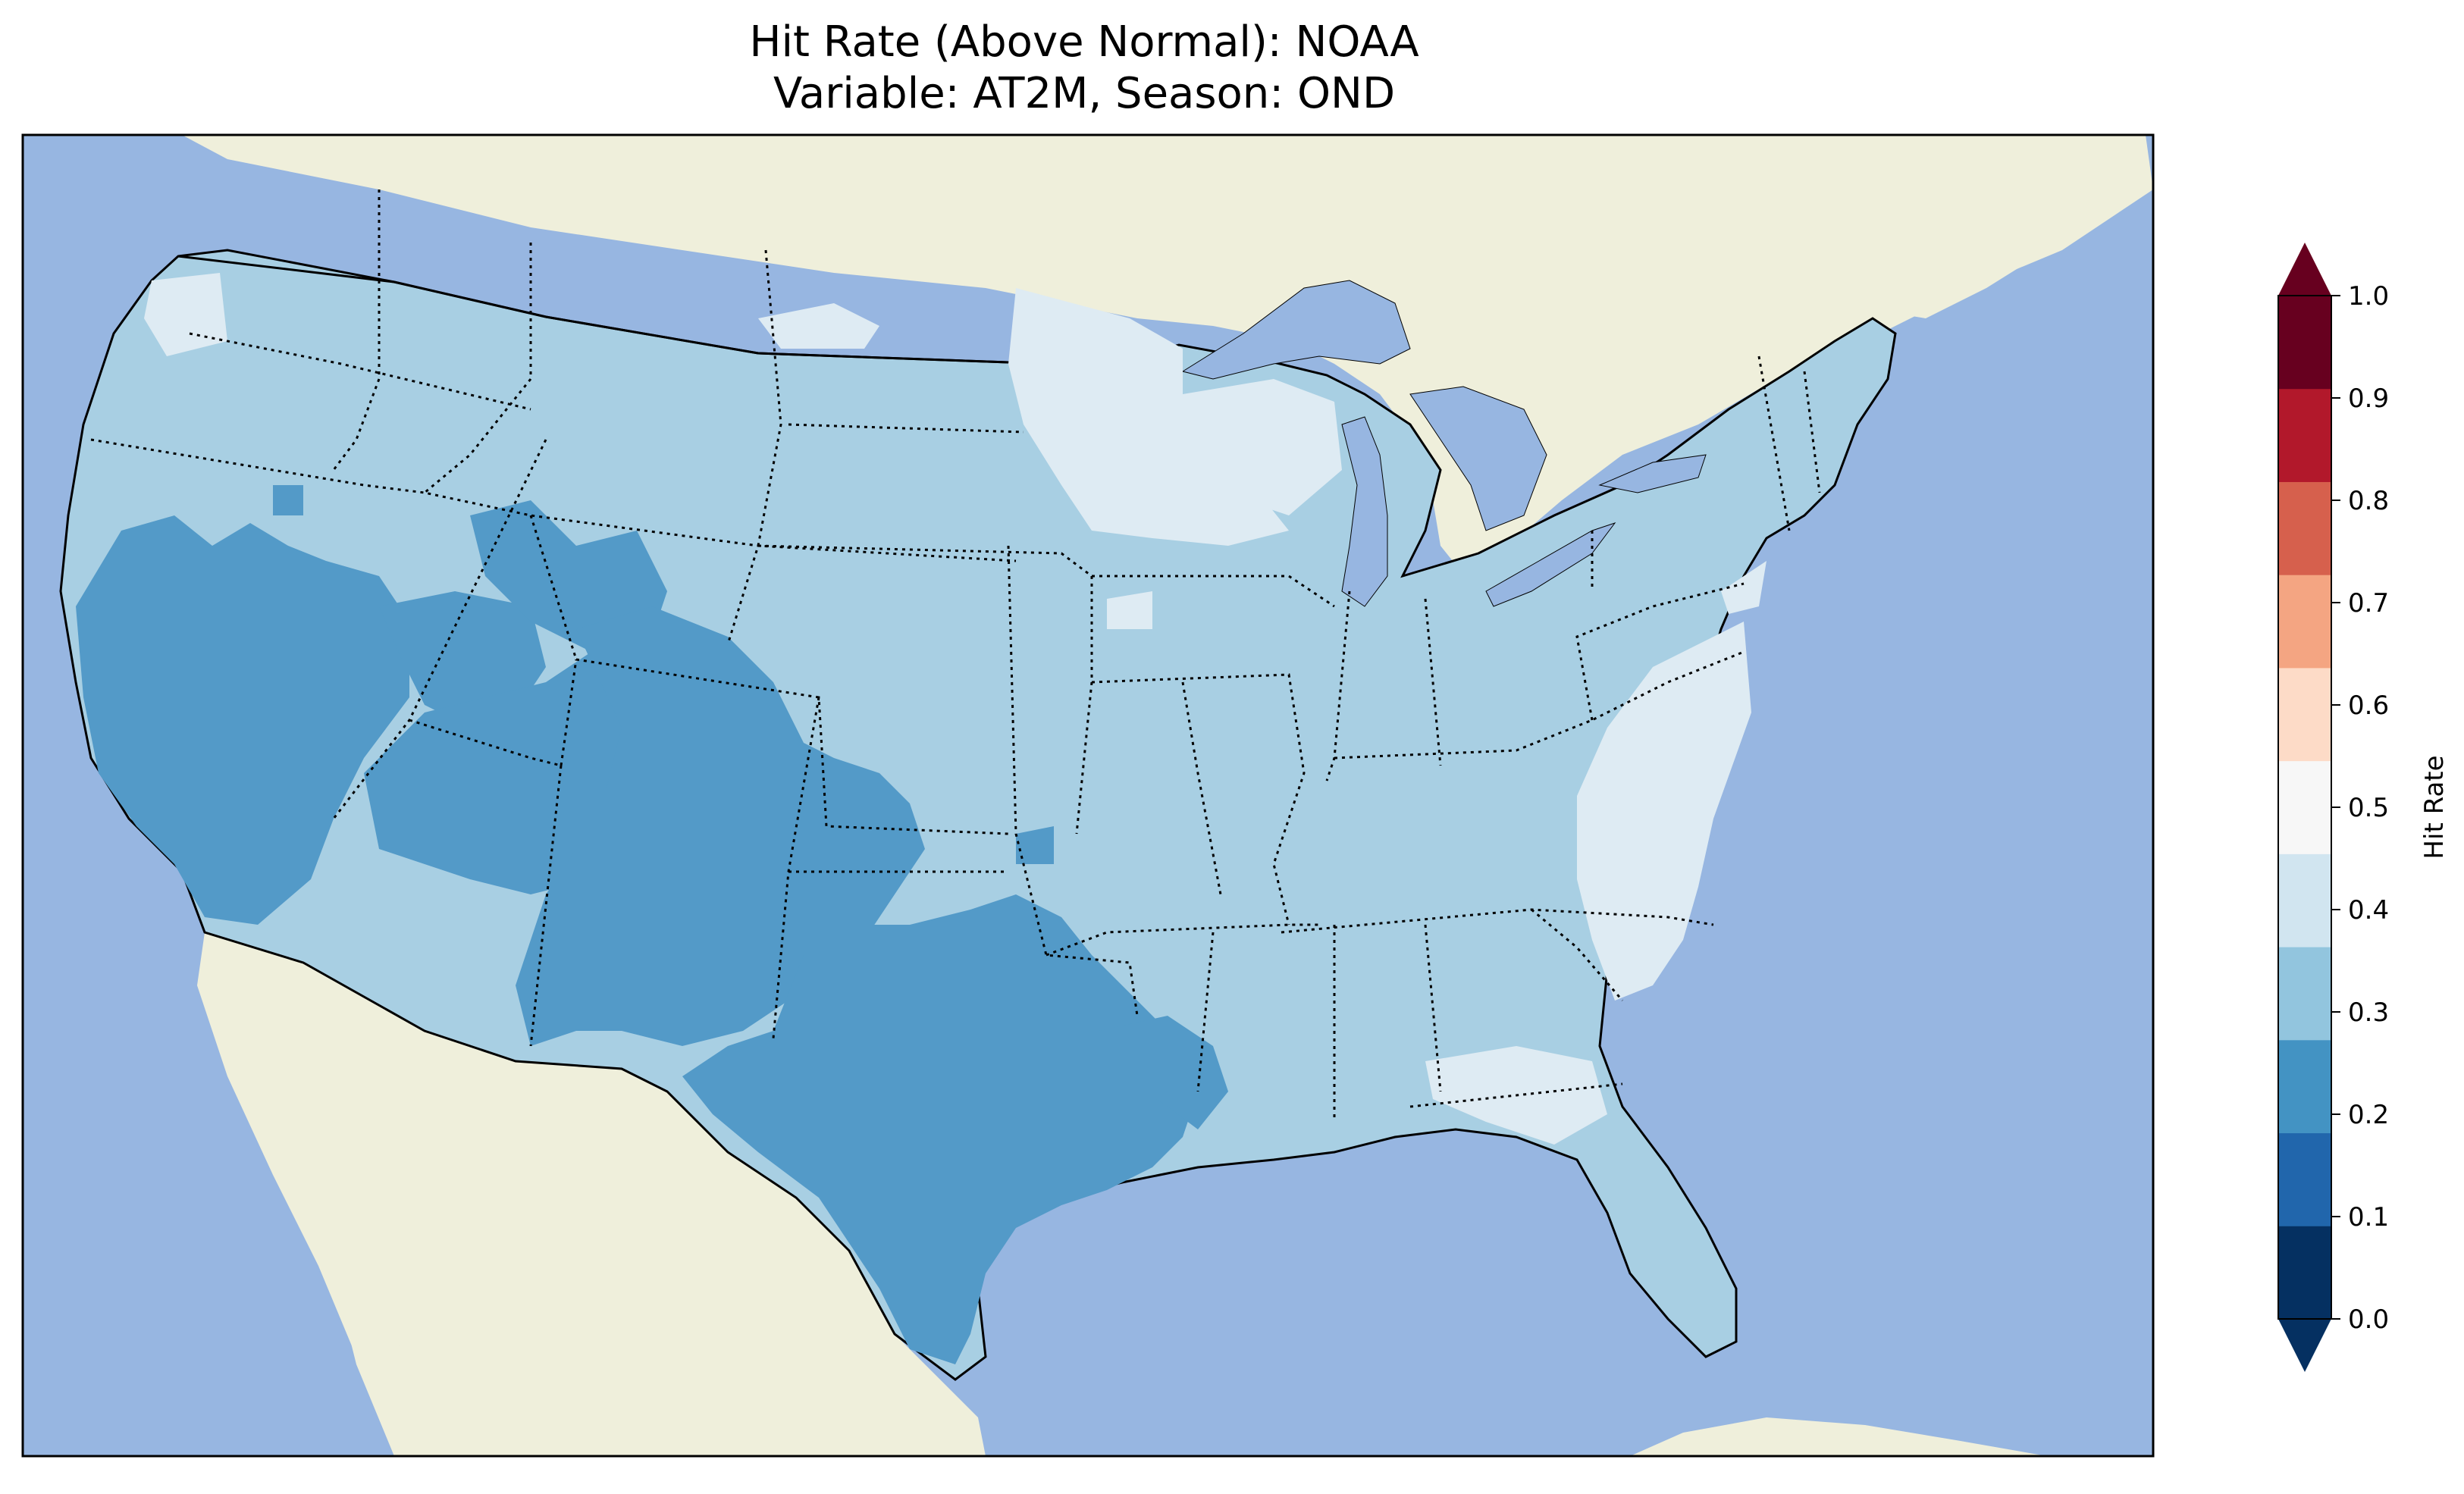 The image size is (2464, 1494). What do you see at coordinates (2368, 501) in the screenshot?
I see `colorbar-tick-label: 0.8` at bounding box center [2368, 501].